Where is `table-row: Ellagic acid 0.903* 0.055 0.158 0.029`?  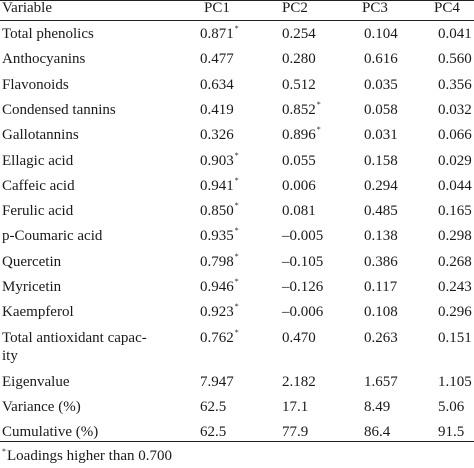
table-row: Ellagic acid 0.903* 0.055 0.158 0.029 is located at coordinates (237, 161).